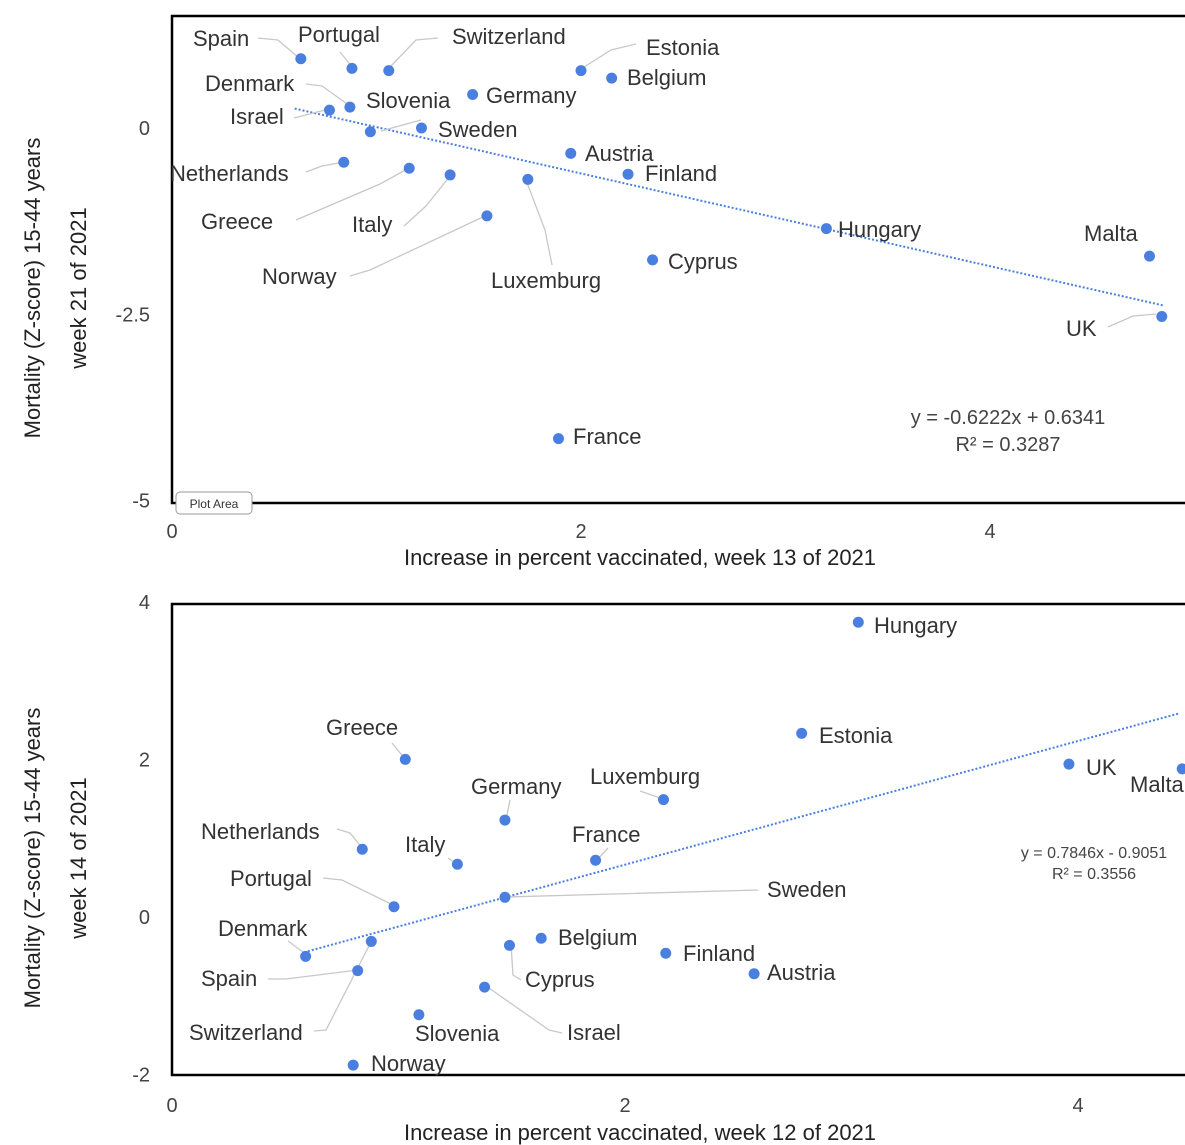 The width and height of the screenshot is (1185, 1145). What do you see at coordinates (628, 174) in the screenshot?
I see `point-finland` at bounding box center [628, 174].